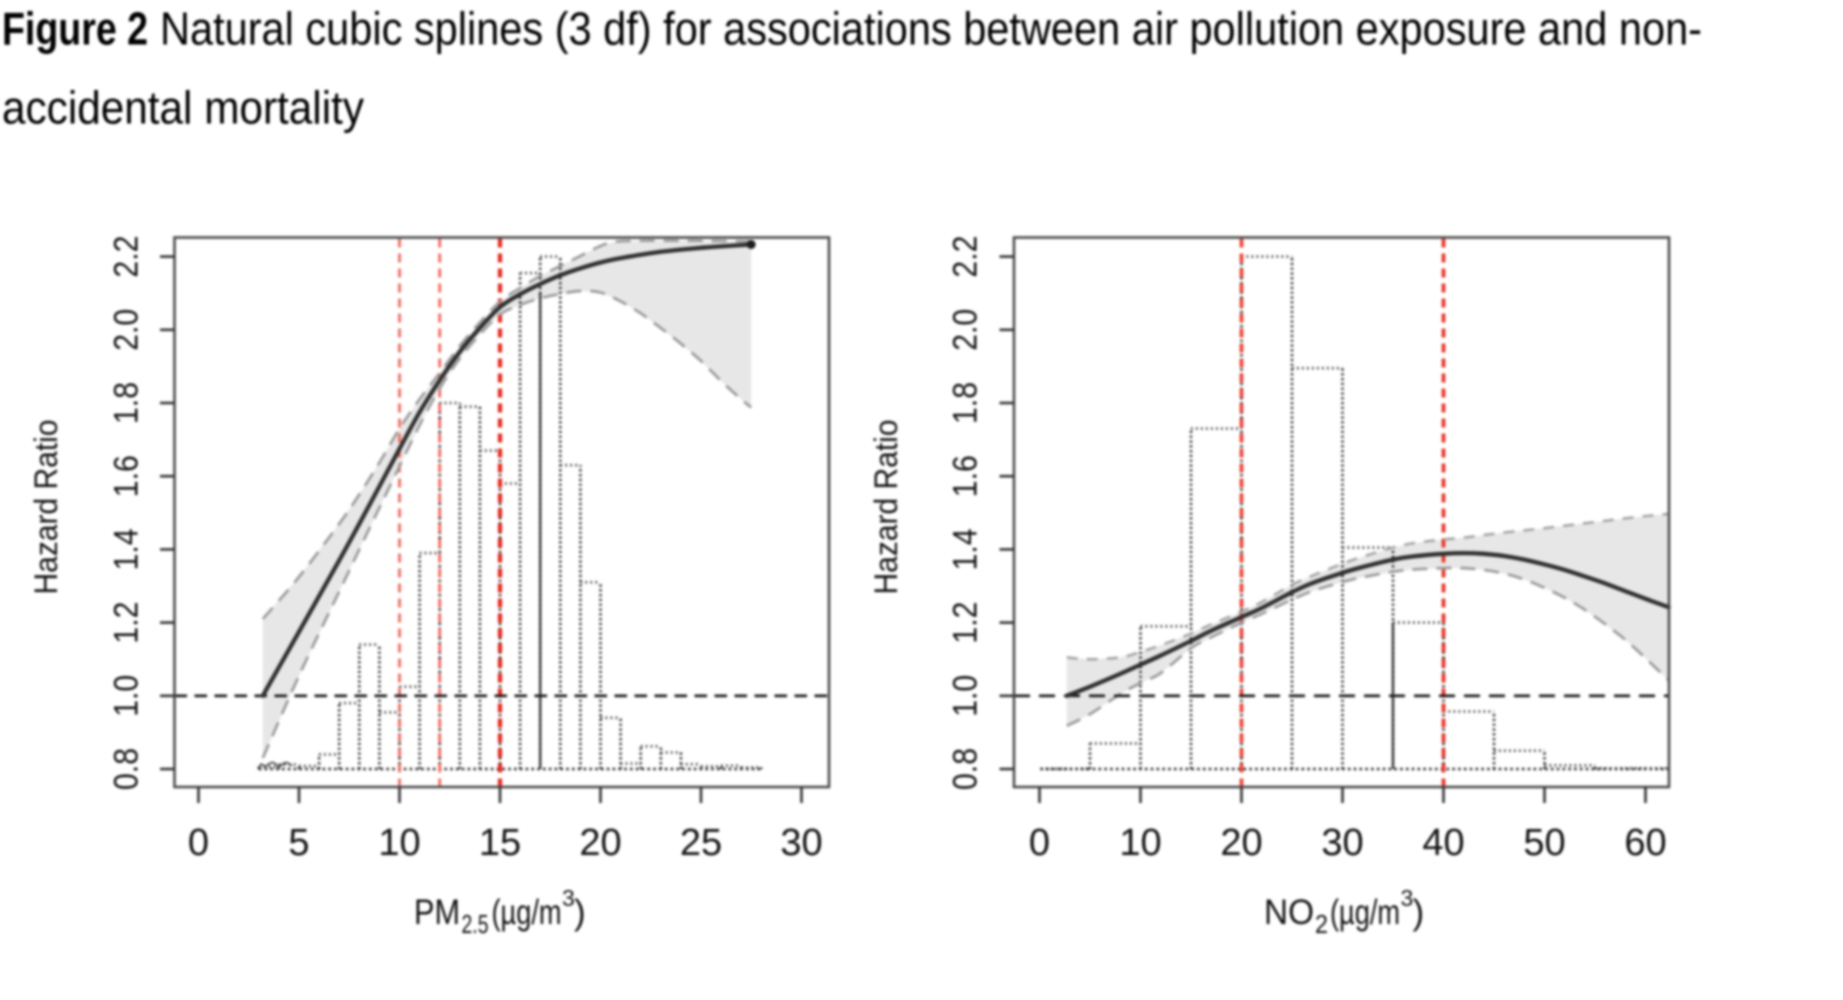 Image resolution: width=1843 pixels, height=1000 pixels. I want to click on svg-text: 25, so click(701, 843).